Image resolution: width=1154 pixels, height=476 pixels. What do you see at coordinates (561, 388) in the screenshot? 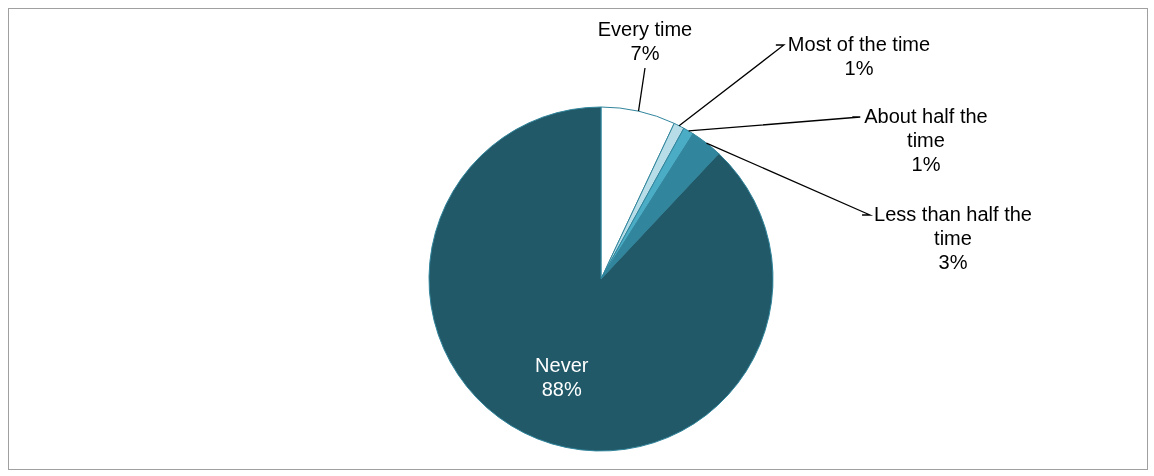
I see `data-label: 88%` at bounding box center [561, 388].